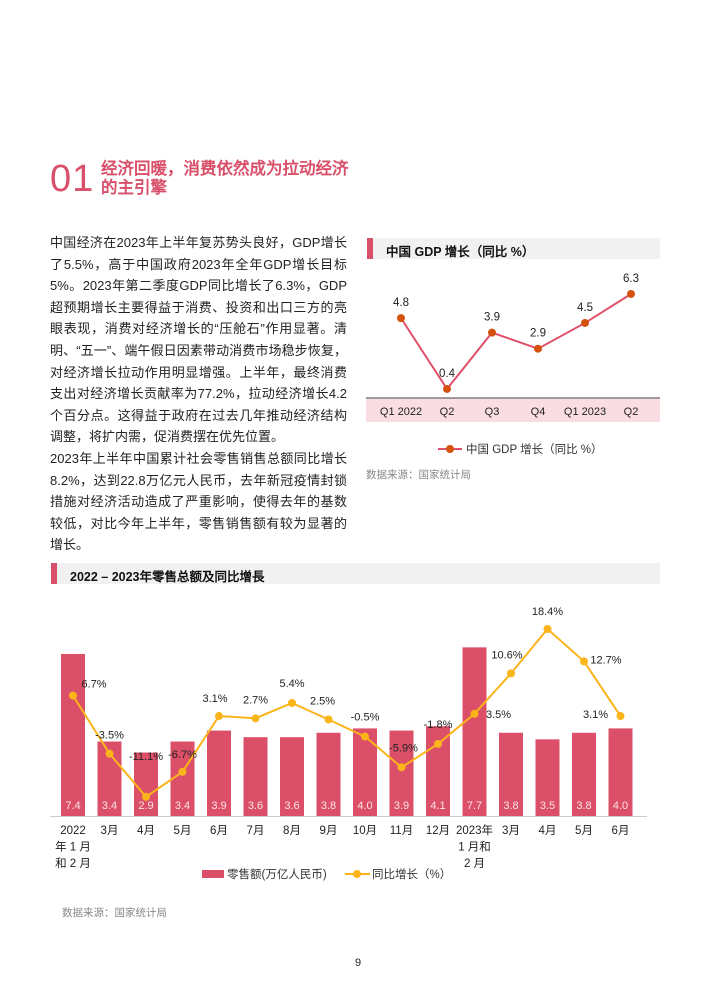  I want to click on retail-chart-title: 2022 – 2023年零售总额及同比增長, so click(167, 577).